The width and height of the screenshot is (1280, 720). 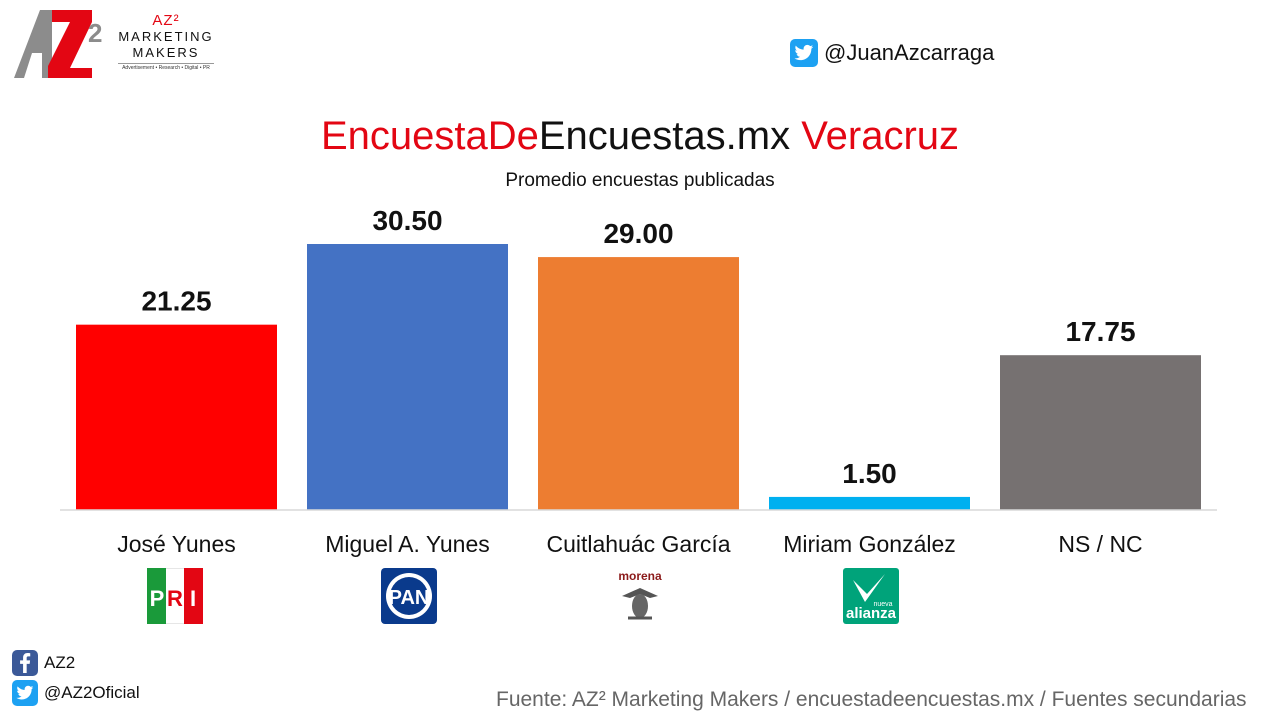 What do you see at coordinates (882, 604) in the screenshot?
I see `svg-text: nueva` at bounding box center [882, 604].